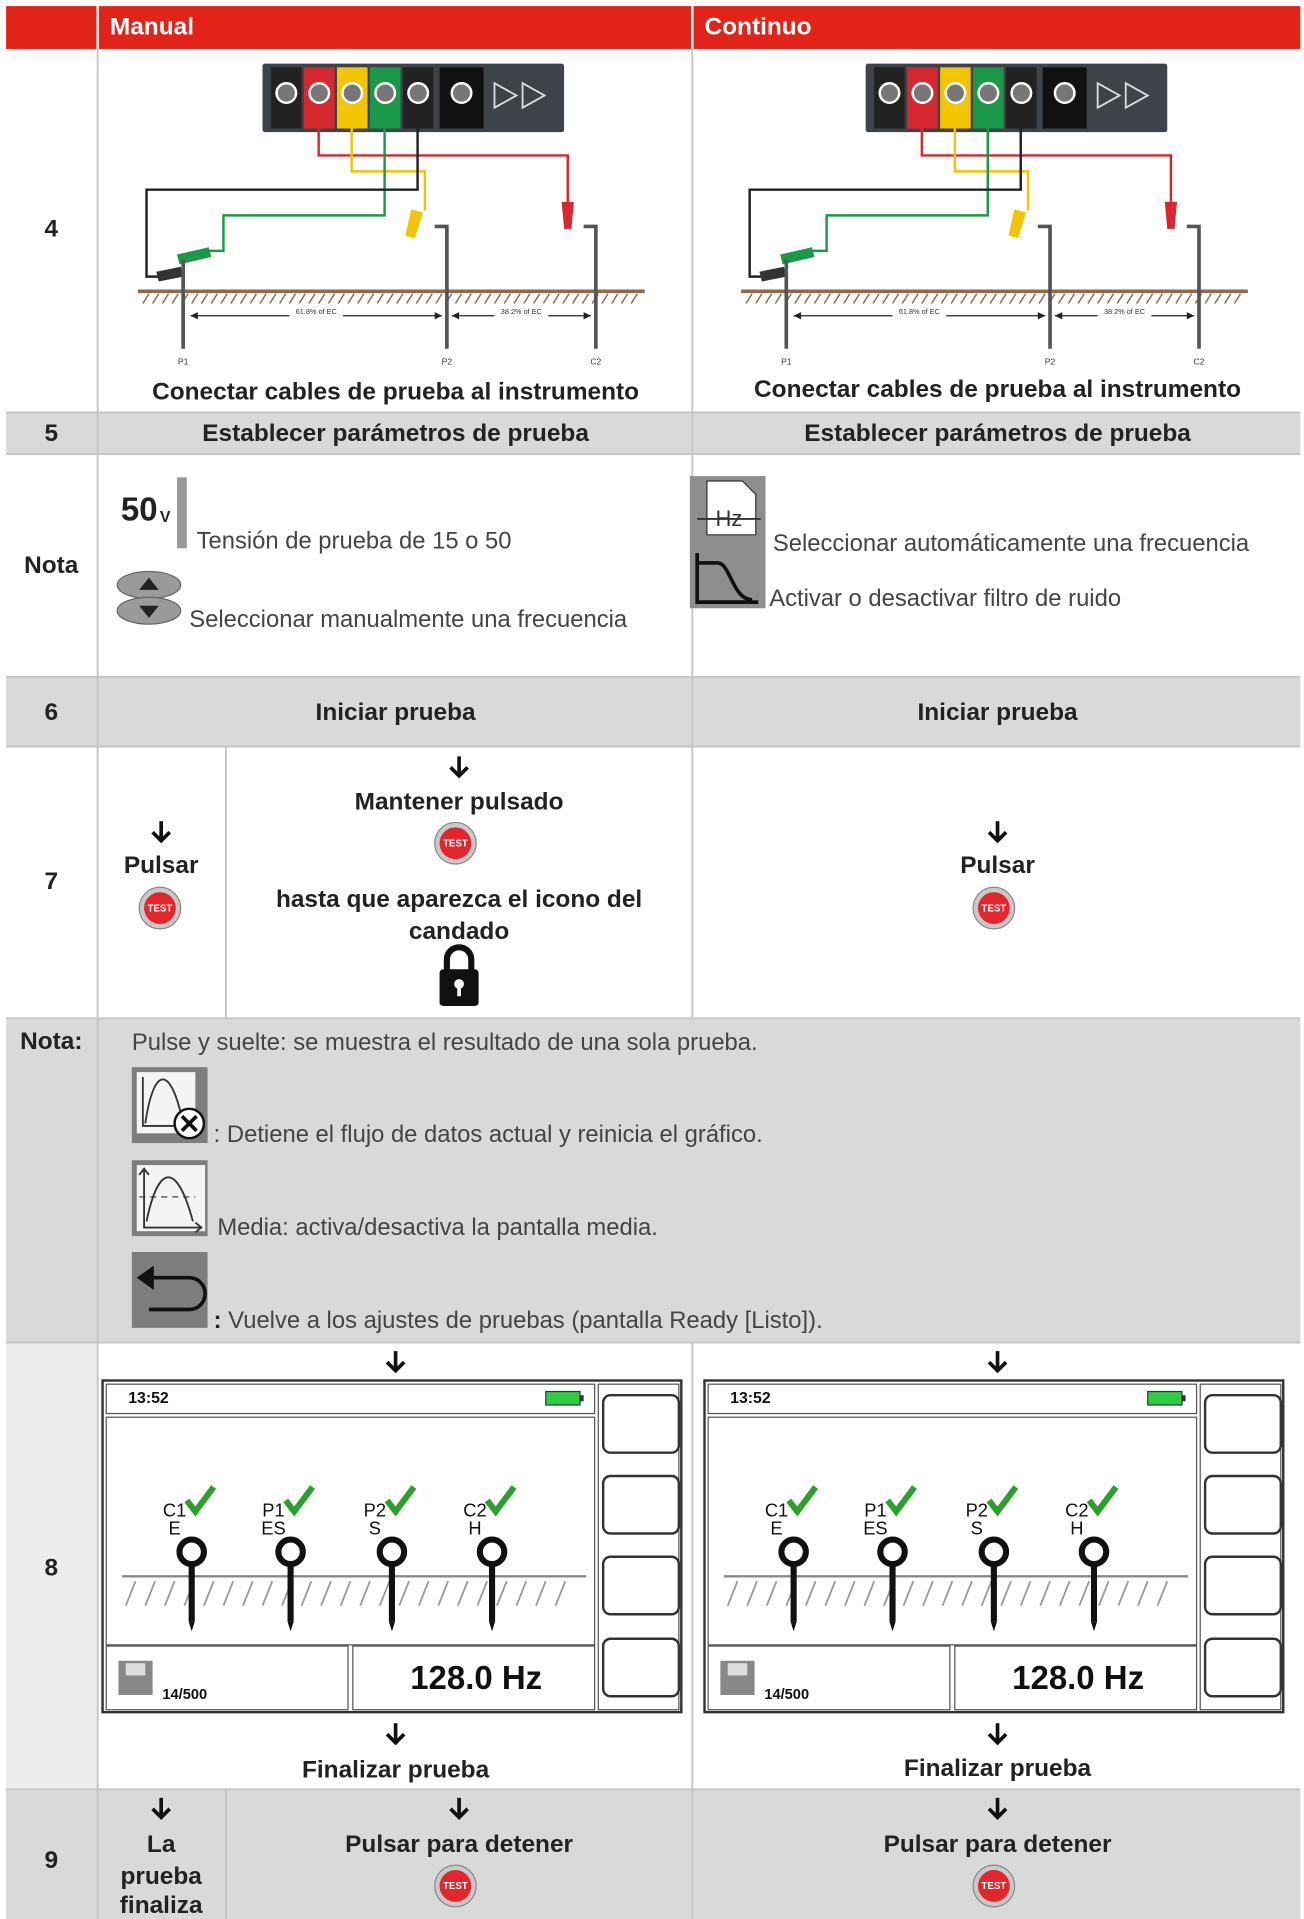  I want to click on stake-label: P2, so click(1050, 362).